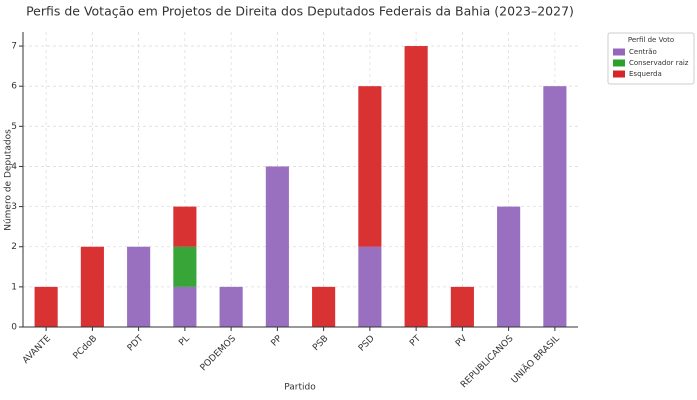 This screenshot has width=697, height=400. I want to click on x-tick-label: PSB, so click(320, 343).